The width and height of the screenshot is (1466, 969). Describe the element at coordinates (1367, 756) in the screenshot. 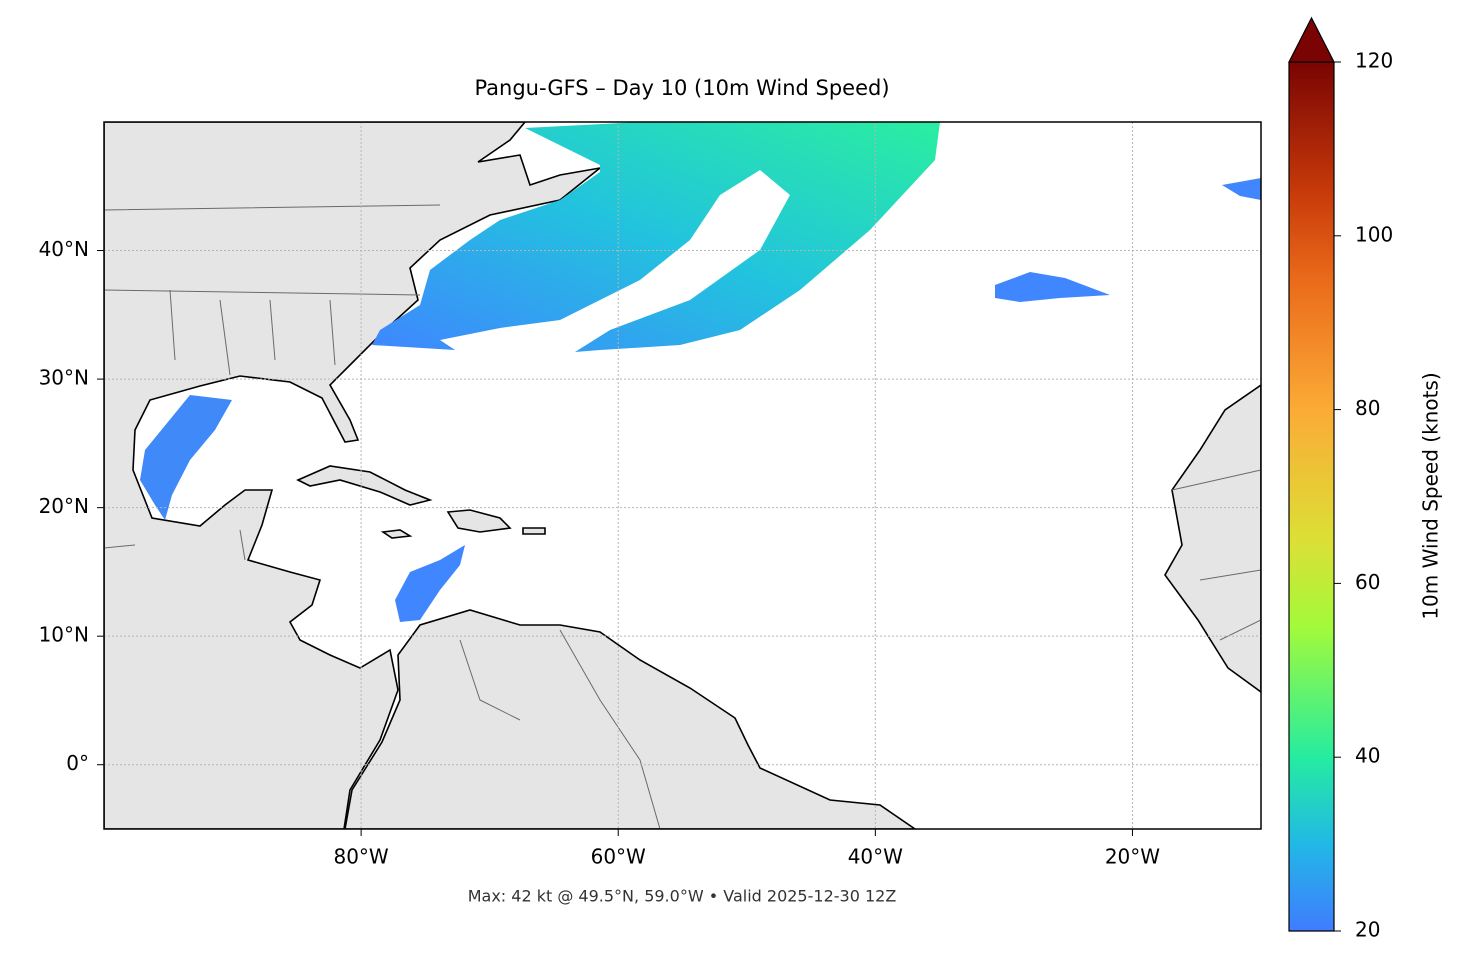

I see `colorbar-tick-label: 40` at that location.